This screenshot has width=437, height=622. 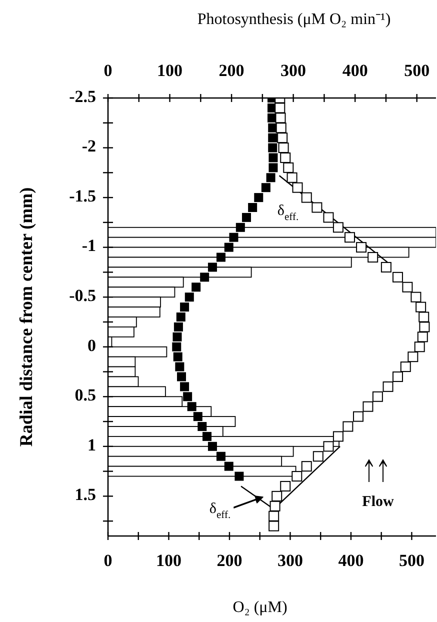 I want to click on y-tick-label: -2, so click(x=89, y=146).